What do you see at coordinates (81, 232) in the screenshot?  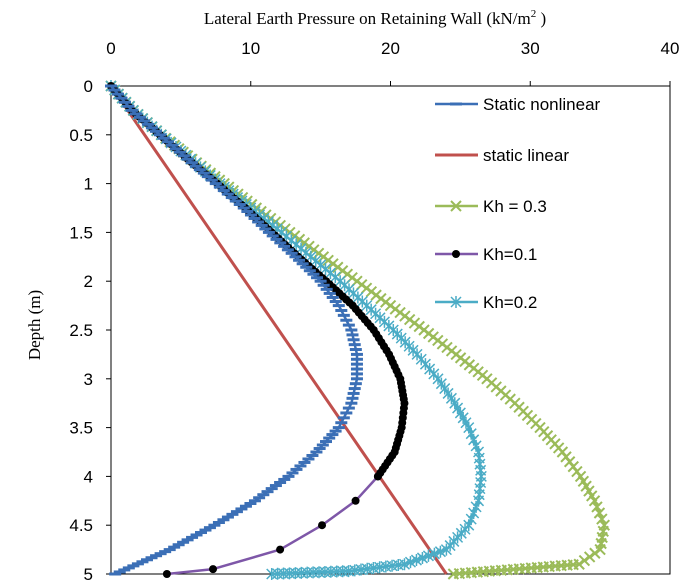 I see `y-tick-label: 1.5` at bounding box center [81, 232].